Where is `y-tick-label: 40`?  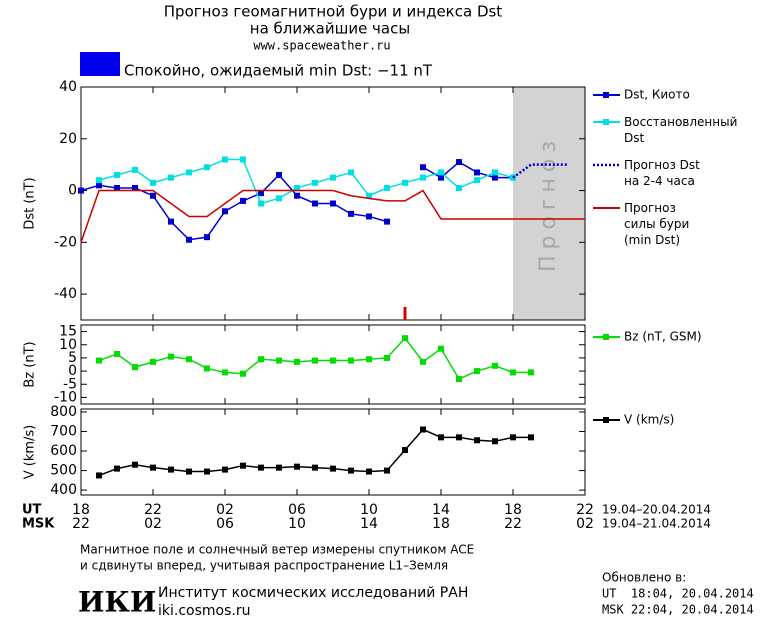 y-tick-label: 40 is located at coordinates (68, 87).